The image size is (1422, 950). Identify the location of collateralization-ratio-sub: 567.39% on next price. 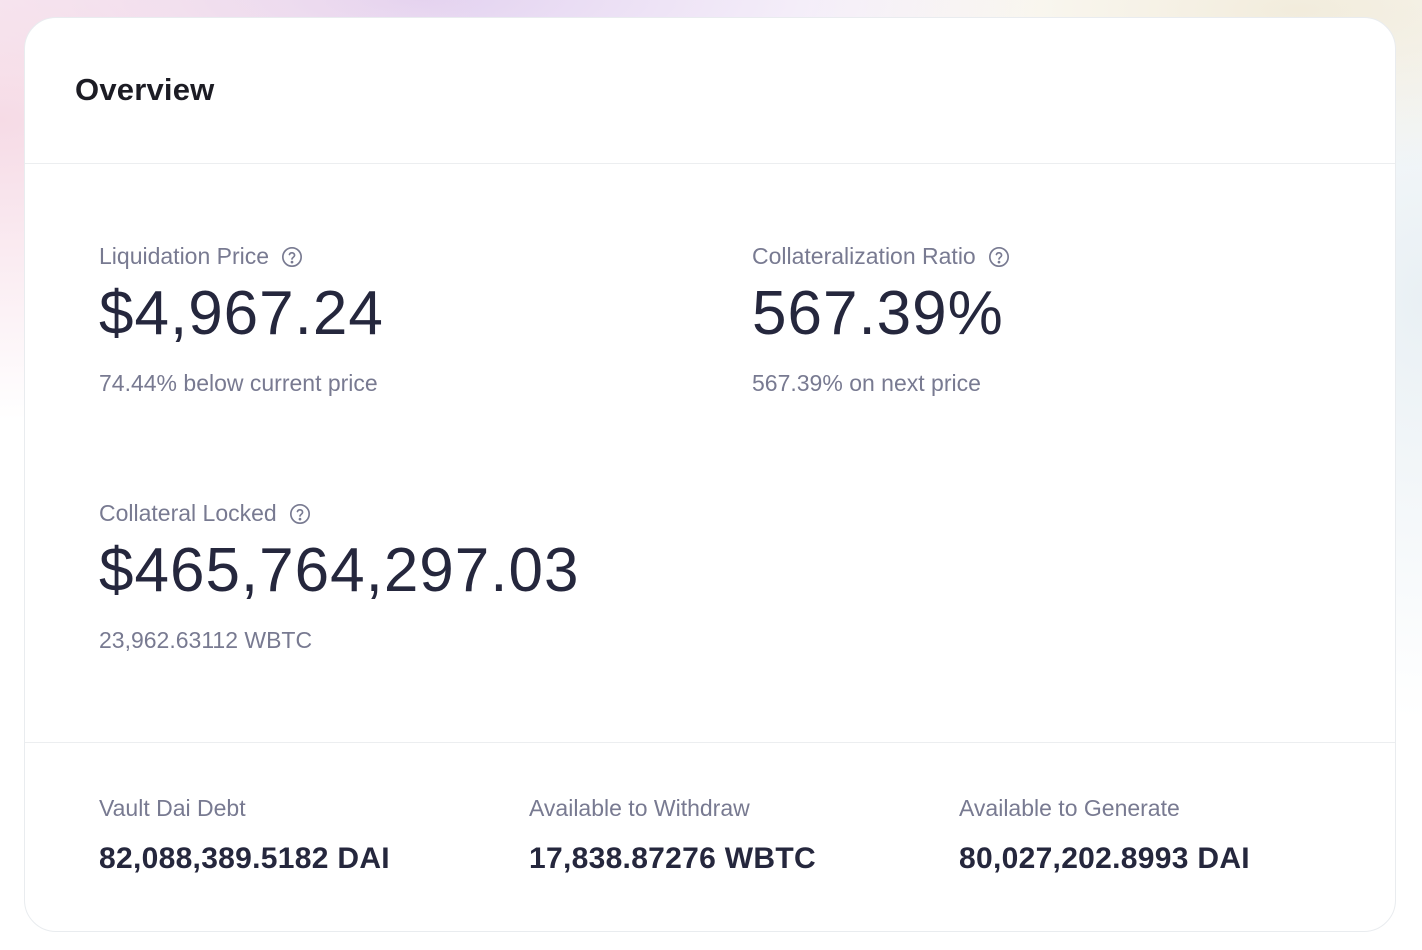
(866, 383).